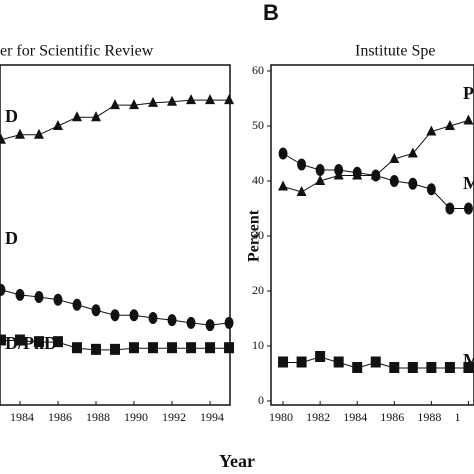  I want to click on y-tick-label: 30, so click(258, 235).